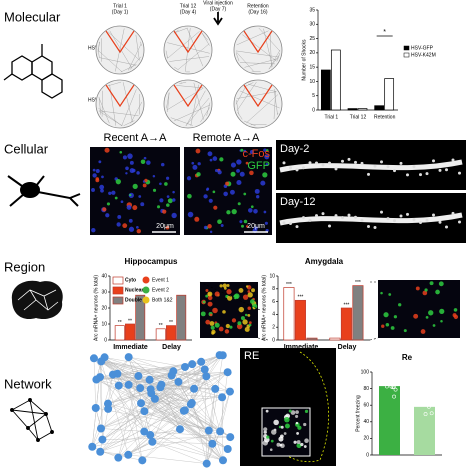 The height and width of the screenshot is (474, 474). I want to click on legend-note: Event 1, so click(160, 280).